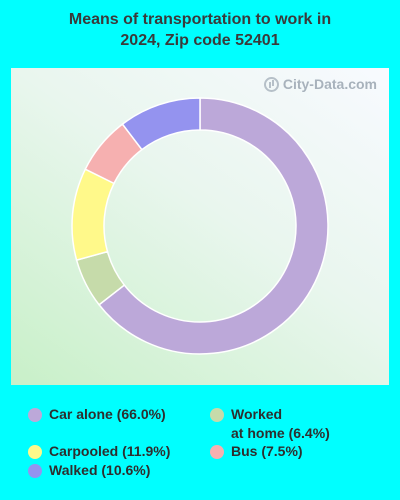 This screenshot has height=500, width=400. I want to click on legend-label-worked-at-home: Worked at home (6.4%), so click(280, 424).